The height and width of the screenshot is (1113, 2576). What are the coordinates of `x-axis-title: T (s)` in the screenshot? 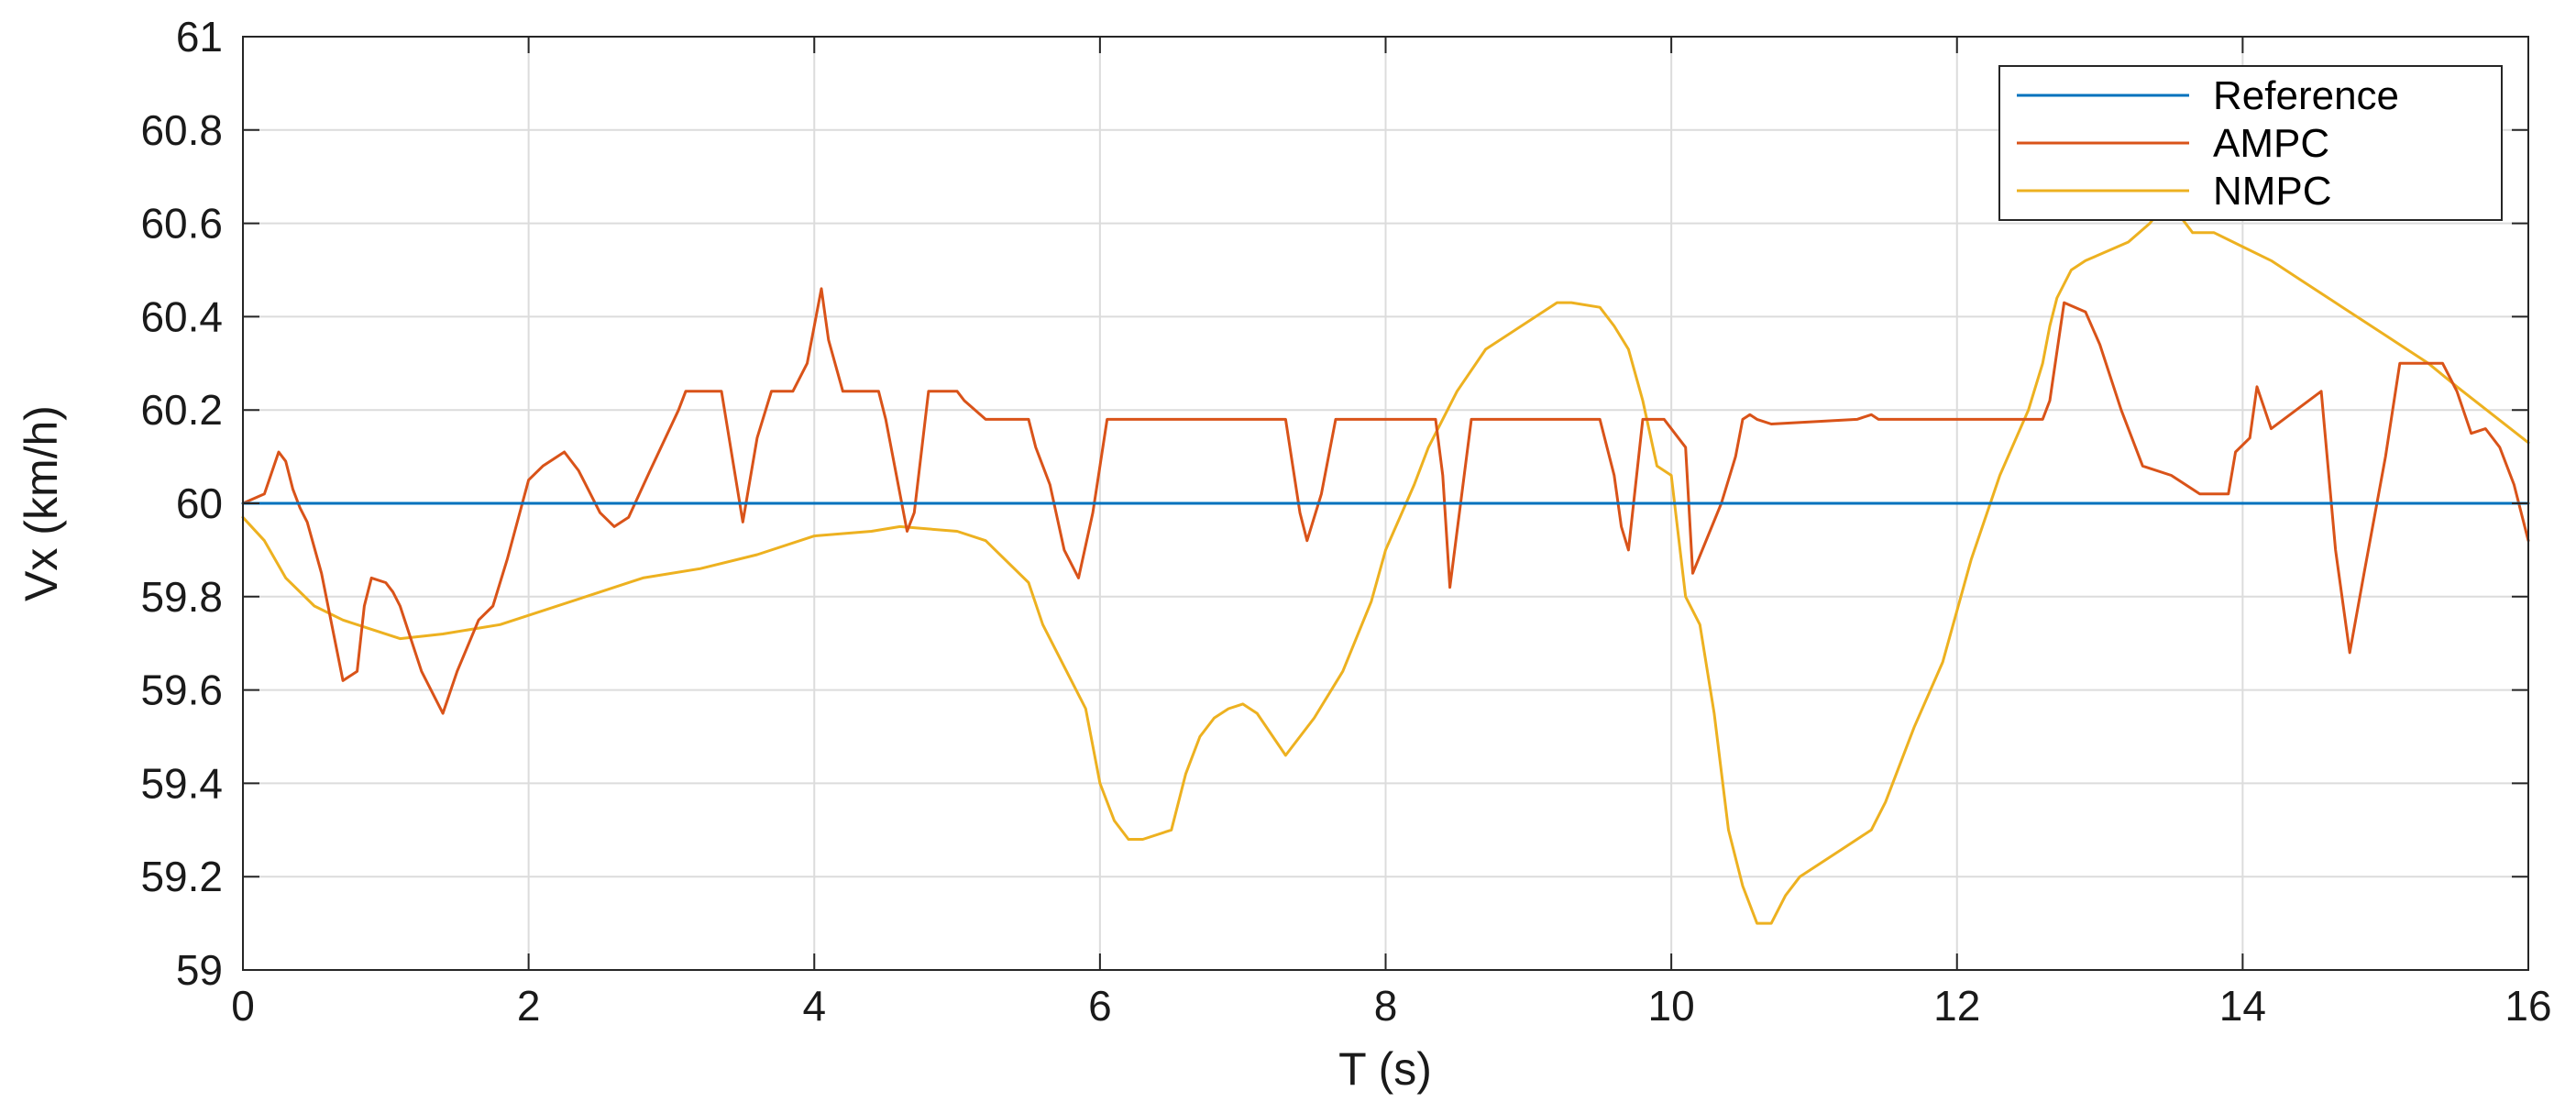 It's located at (1385, 1069).